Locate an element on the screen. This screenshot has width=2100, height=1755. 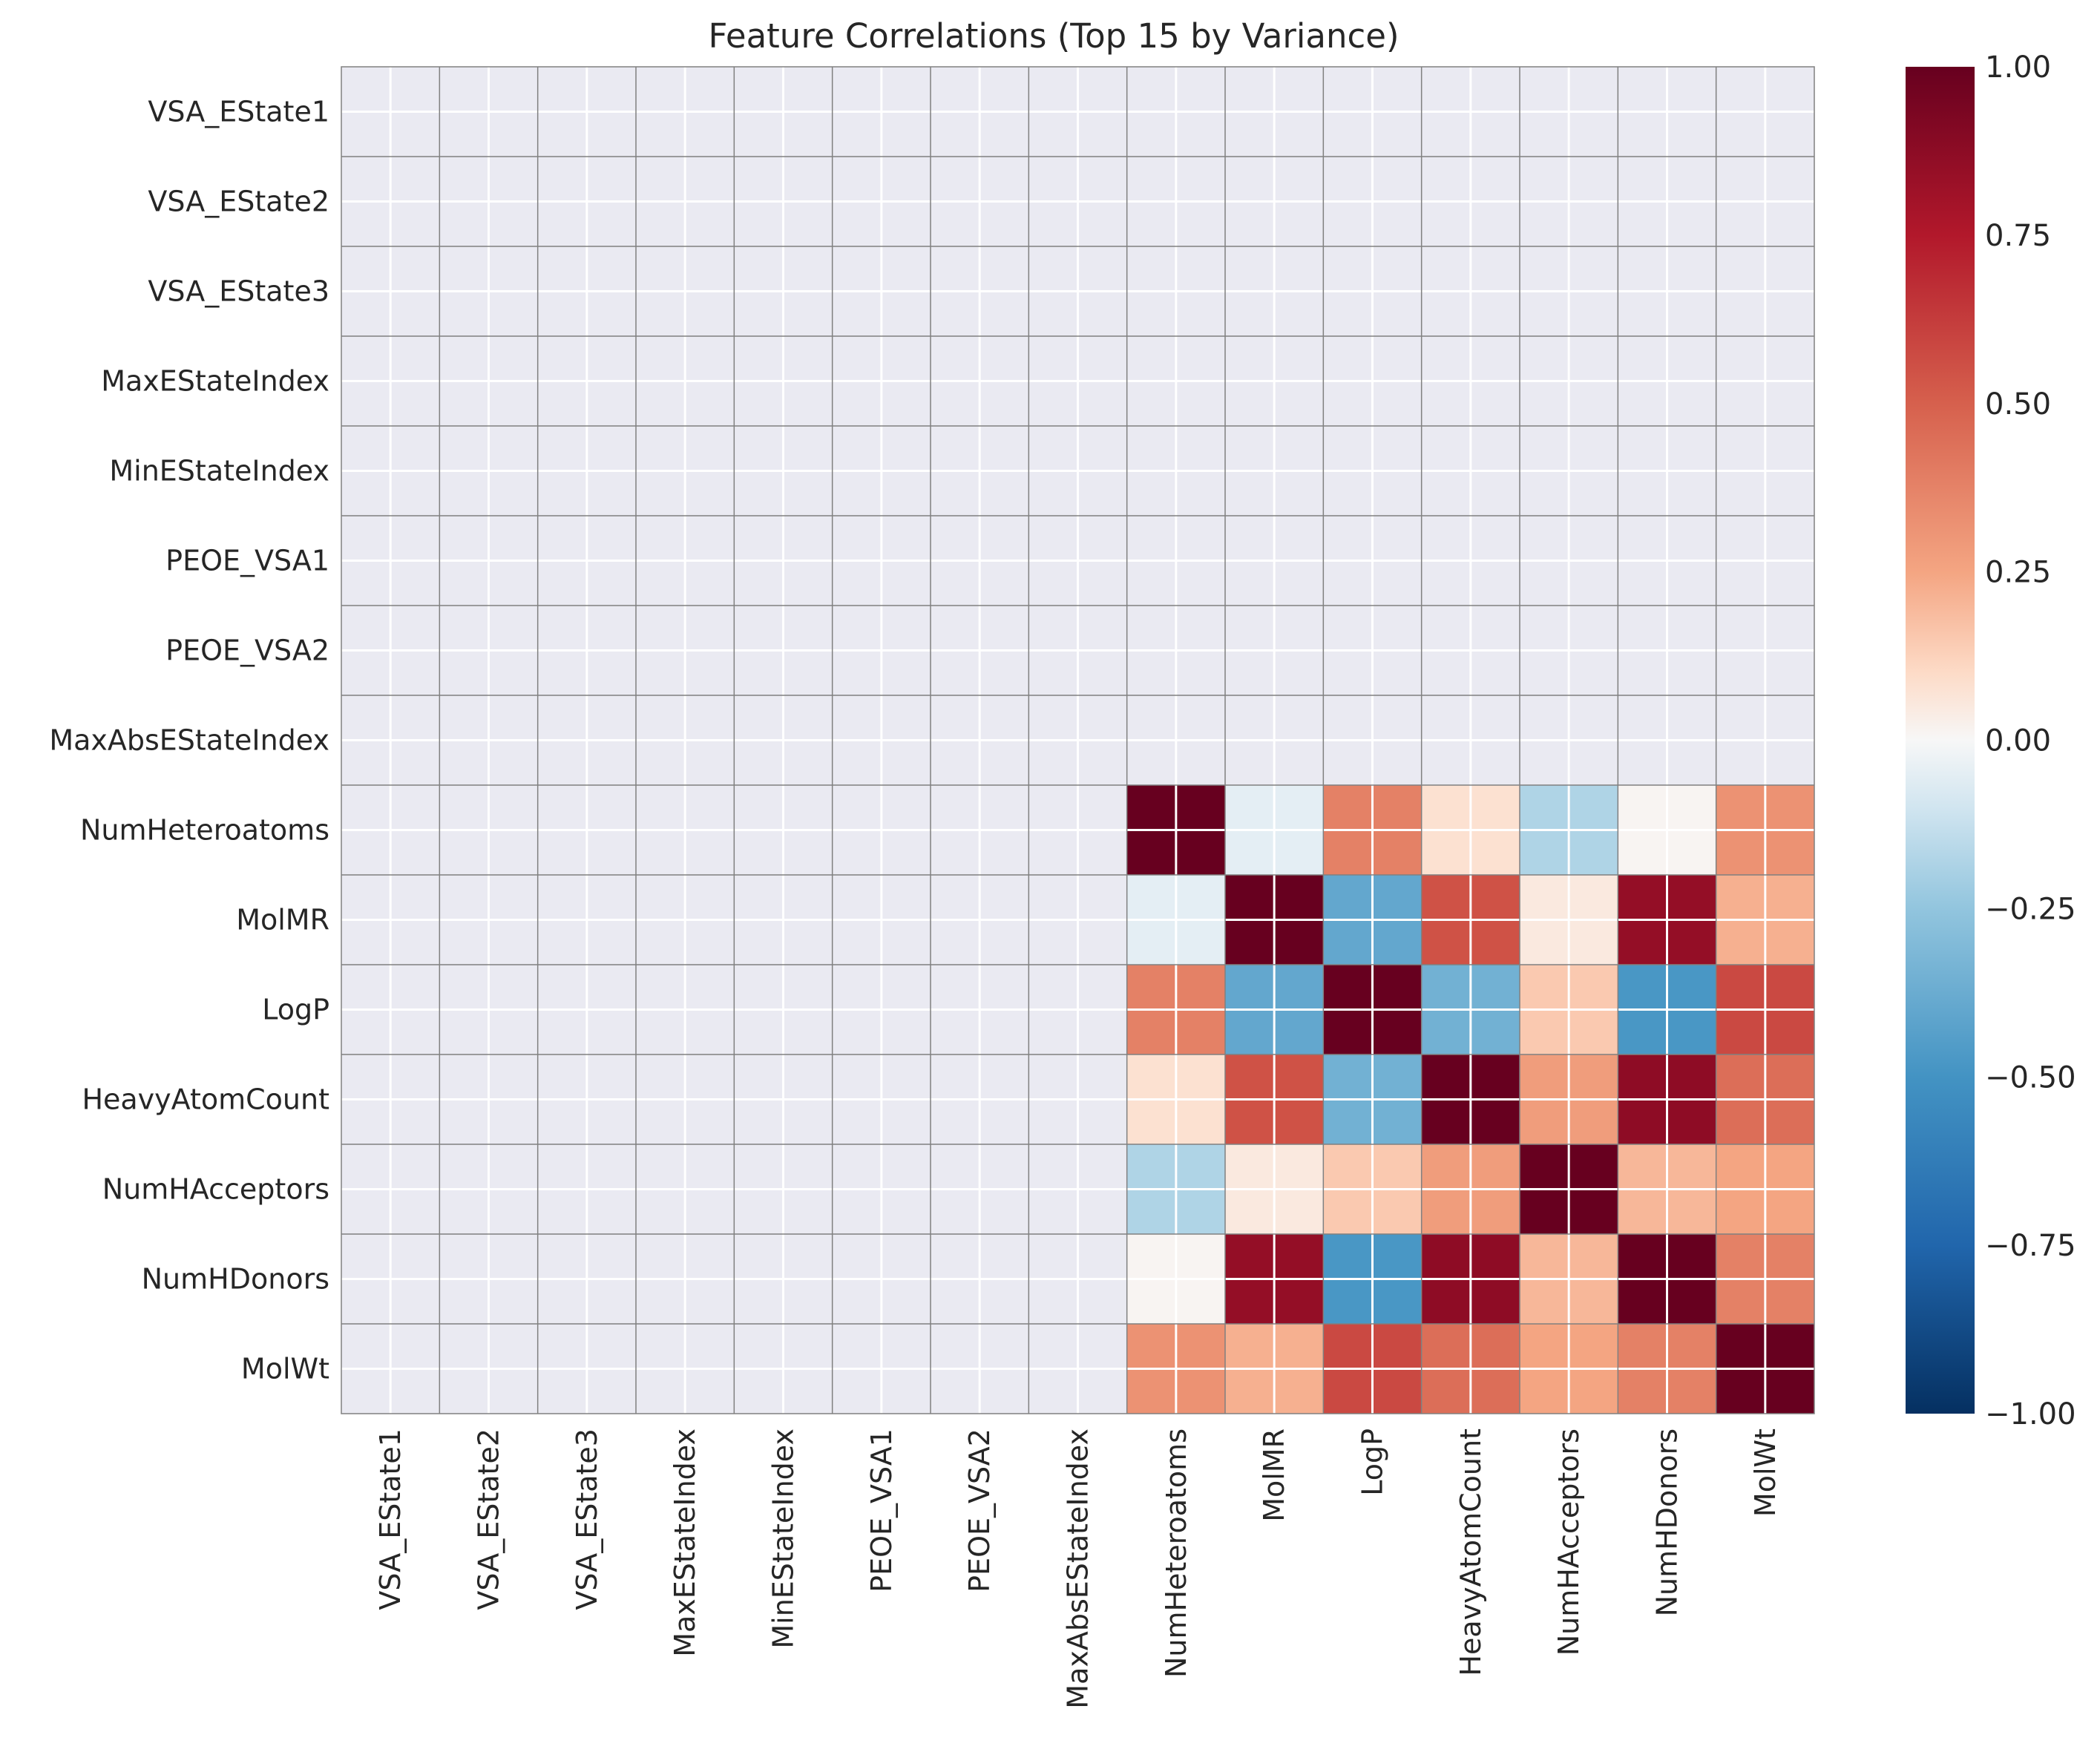
x-tick-label: NumHeteroatoms is located at coordinates (1176, 1553).